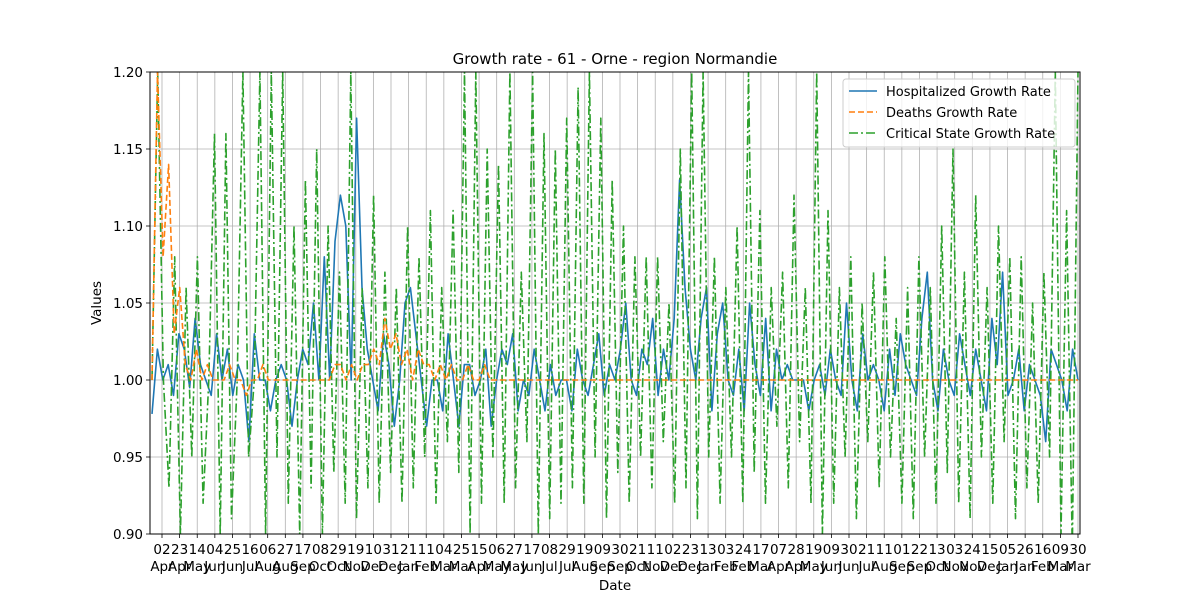  What do you see at coordinates (161, 550) in the screenshot?
I see `x-tick-day-label: 02` at bounding box center [161, 550].